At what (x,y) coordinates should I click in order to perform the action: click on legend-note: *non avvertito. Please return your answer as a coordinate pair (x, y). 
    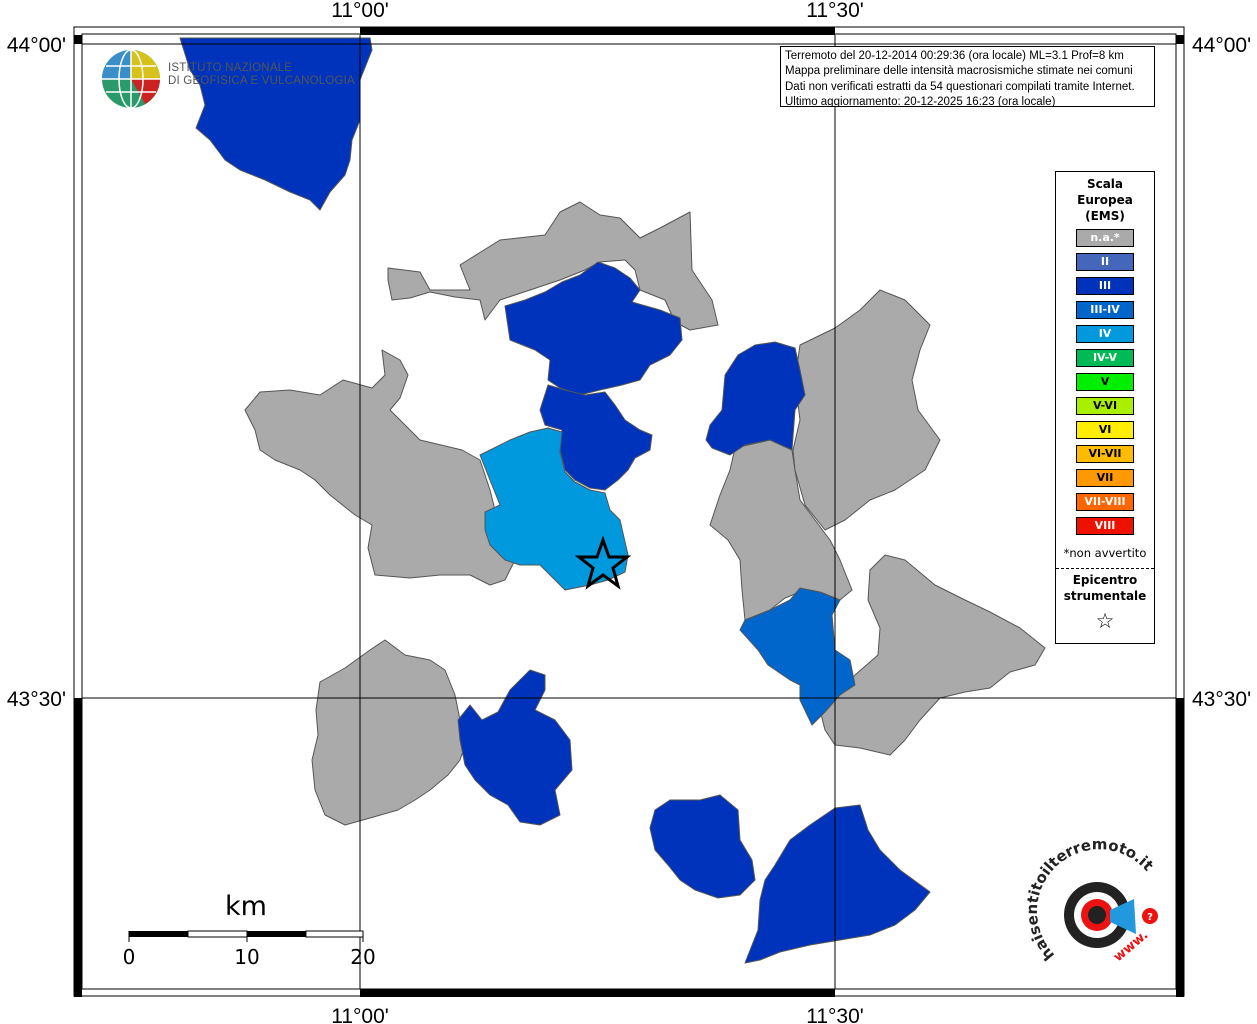
    Looking at the image, I should click on (1105, 553).